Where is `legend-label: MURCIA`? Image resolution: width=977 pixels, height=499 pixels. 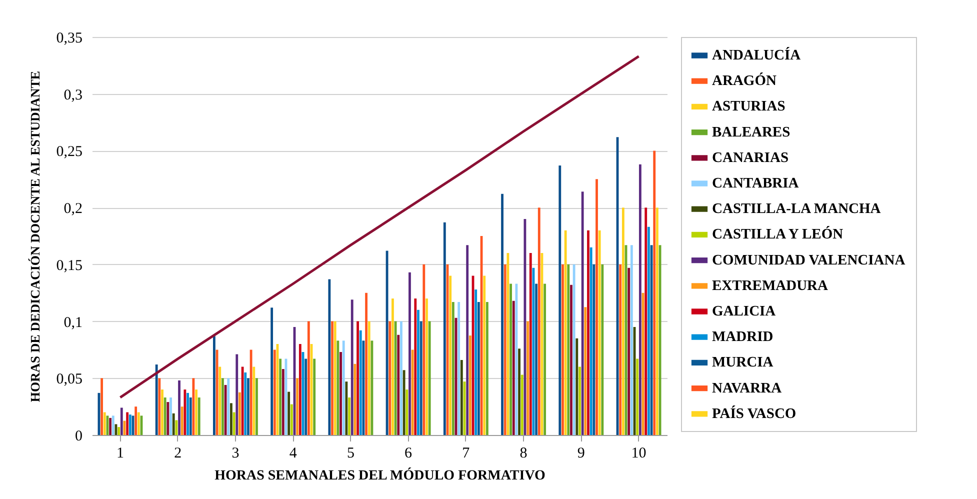
legend-label: MURCIA is located at coordinates (743, 362).